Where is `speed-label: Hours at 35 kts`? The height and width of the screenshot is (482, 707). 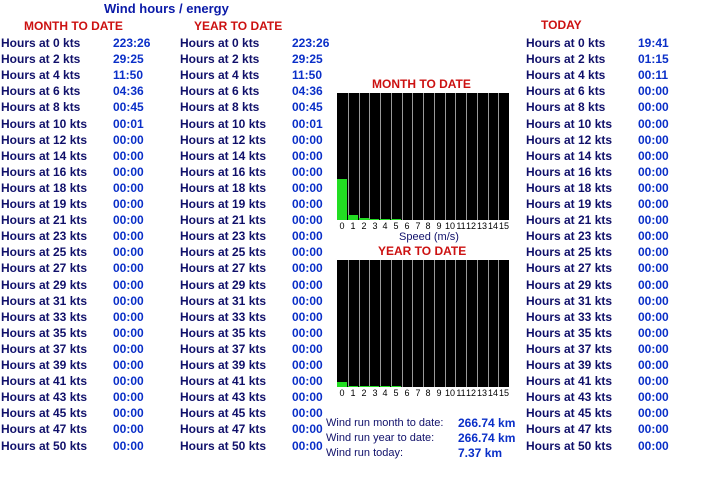
speed-label: Hours at 35 kts is located at coordinates (223, 332).